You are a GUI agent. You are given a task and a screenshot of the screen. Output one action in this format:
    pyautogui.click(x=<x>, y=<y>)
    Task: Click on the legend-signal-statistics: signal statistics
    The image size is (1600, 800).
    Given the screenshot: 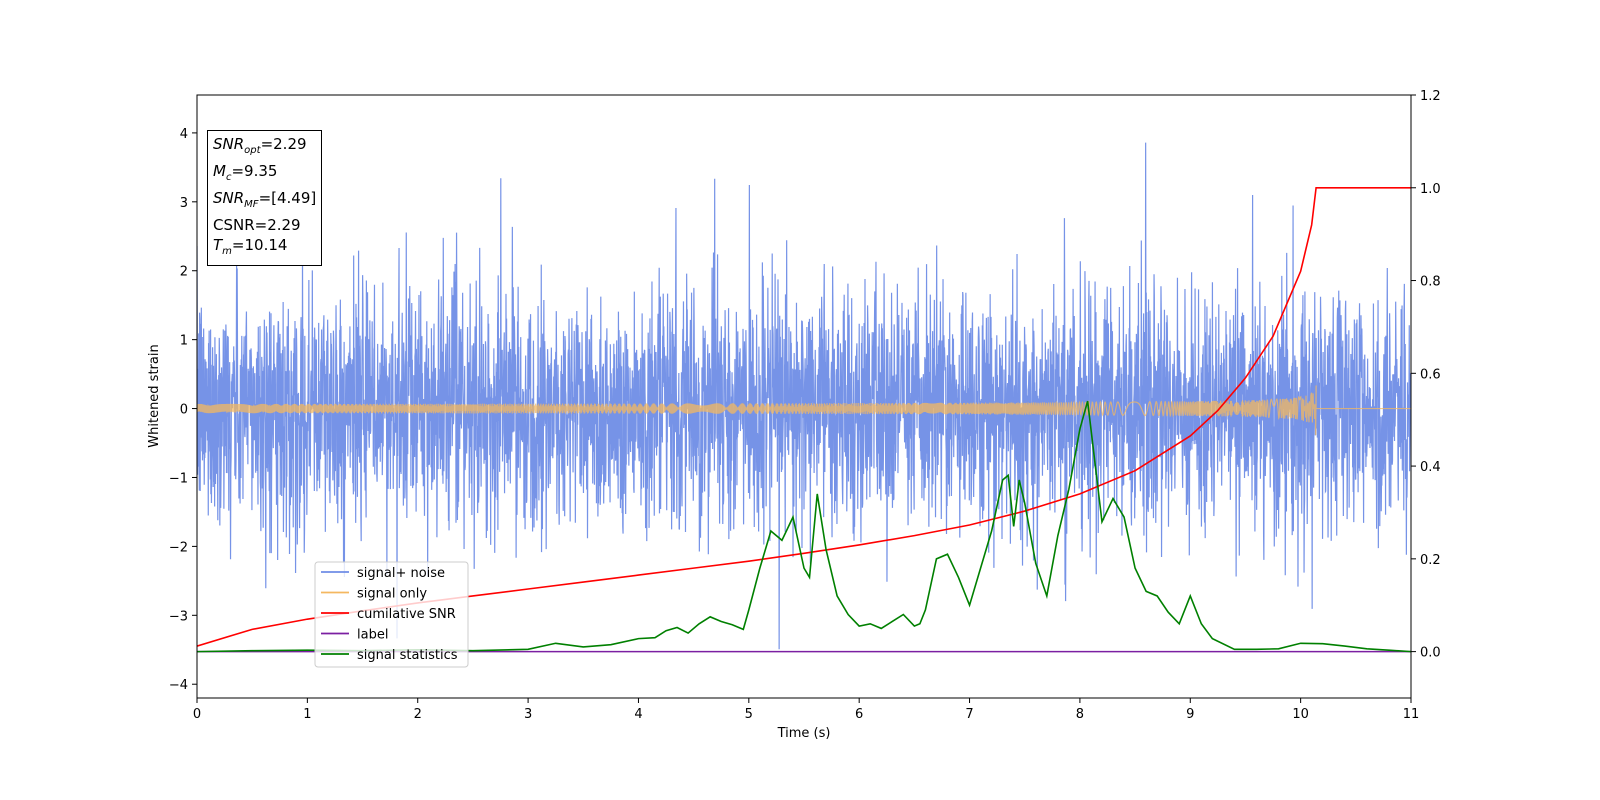 What is the action you would take?
    pyautogui.click(x=389, y=655)
    